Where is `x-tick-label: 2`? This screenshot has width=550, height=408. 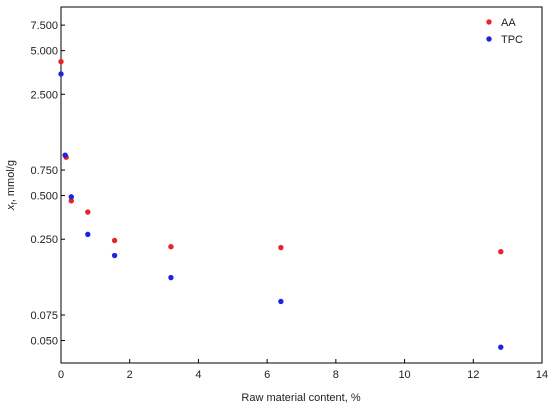
x-tick-label: 2 is located at coordinates (130, 375).